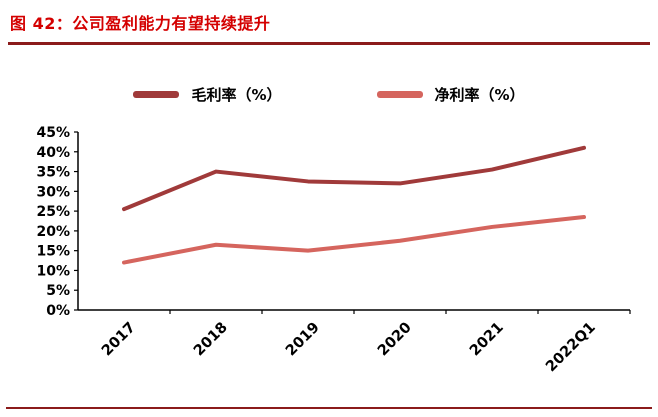  I want to click on x-tick-label: 2022Q1, so click(571, 348).